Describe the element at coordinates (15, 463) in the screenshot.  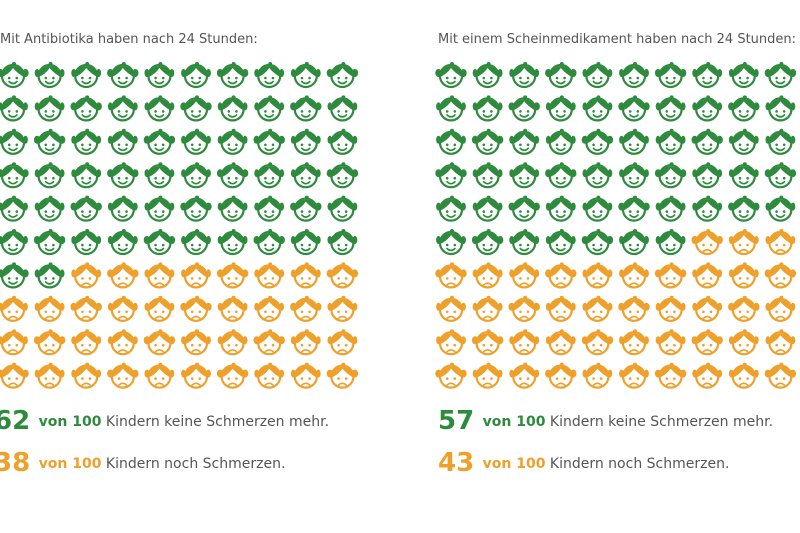
I see `antibiotics-pain-count: 38` at that location.